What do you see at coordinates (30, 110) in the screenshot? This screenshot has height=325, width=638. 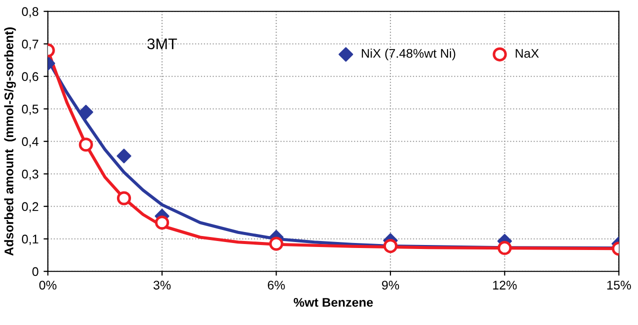 I see `y-tick-label: 0,5` at bounding box center [30, 110].